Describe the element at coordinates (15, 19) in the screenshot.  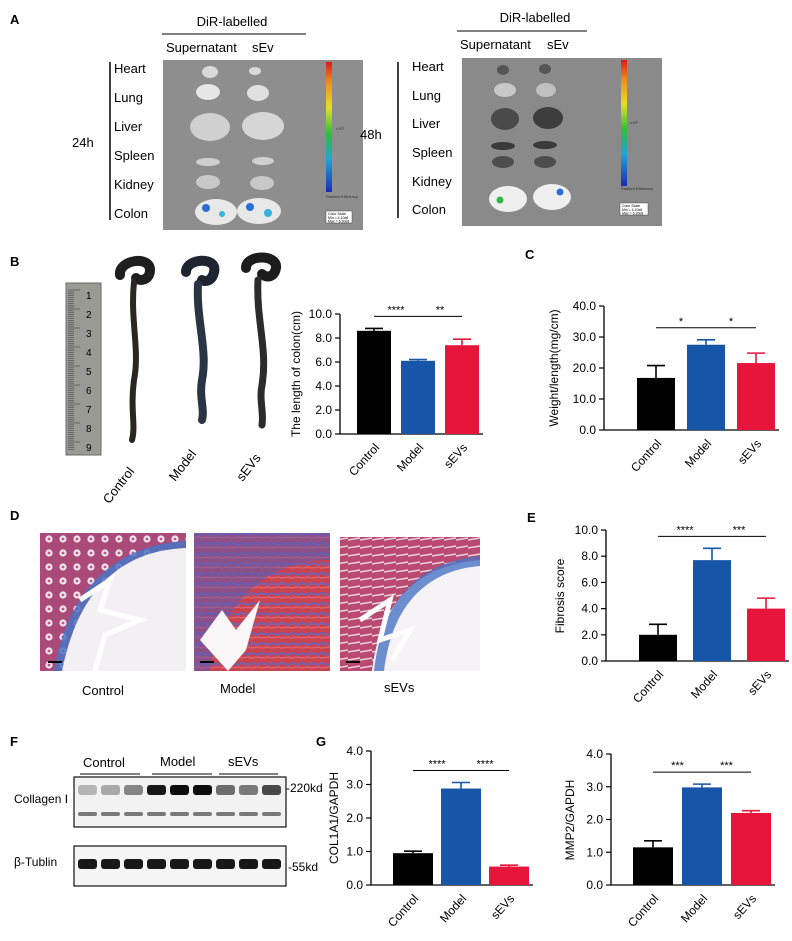
I see `panel-a-letter: A` at that location.